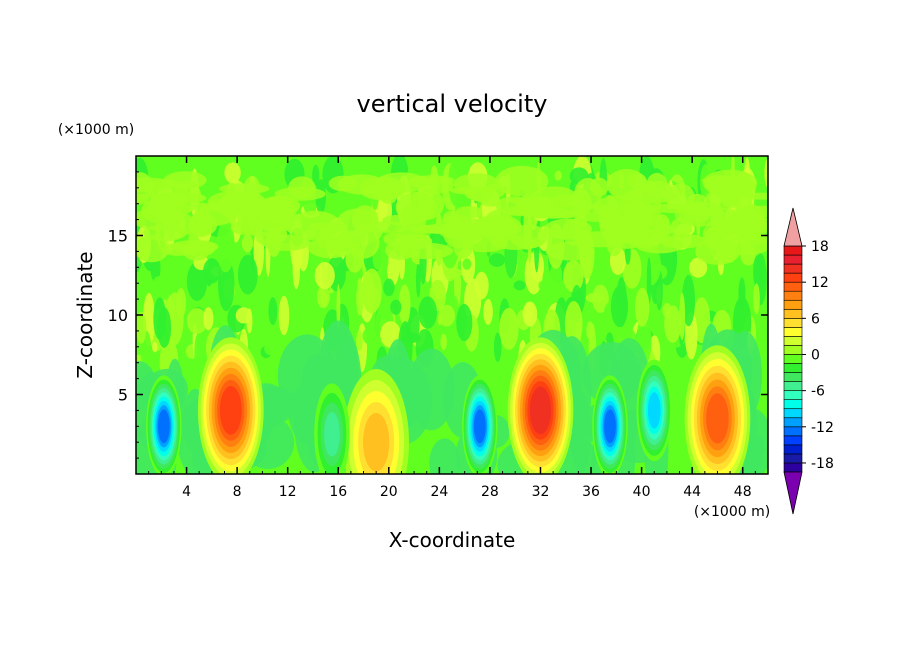  Describe the element at coordinates (288, 492) in the screenshot. I see `x-tick-label: 12` at that location.